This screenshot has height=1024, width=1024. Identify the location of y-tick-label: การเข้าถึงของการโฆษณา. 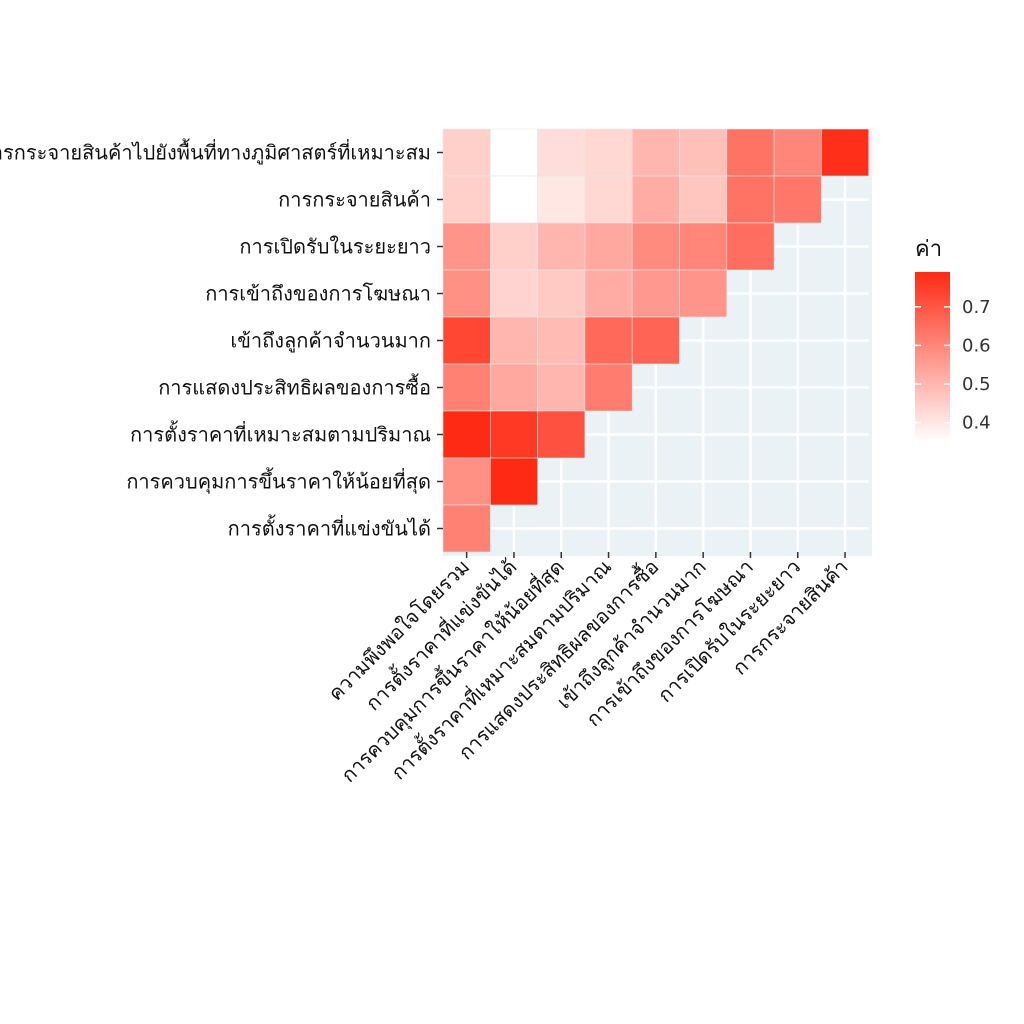
(318, 294).